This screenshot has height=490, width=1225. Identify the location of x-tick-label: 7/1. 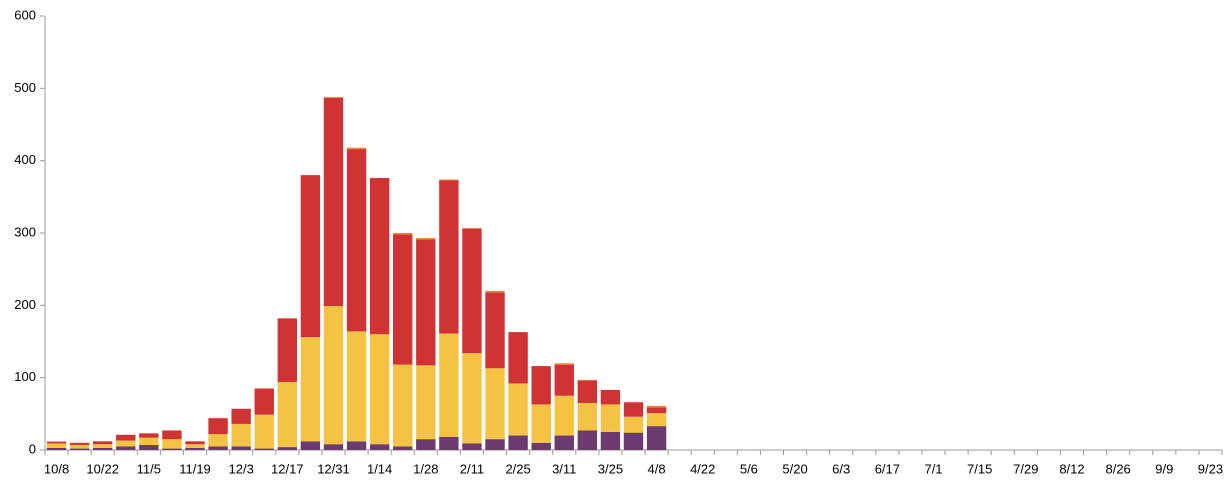
(933, 468).